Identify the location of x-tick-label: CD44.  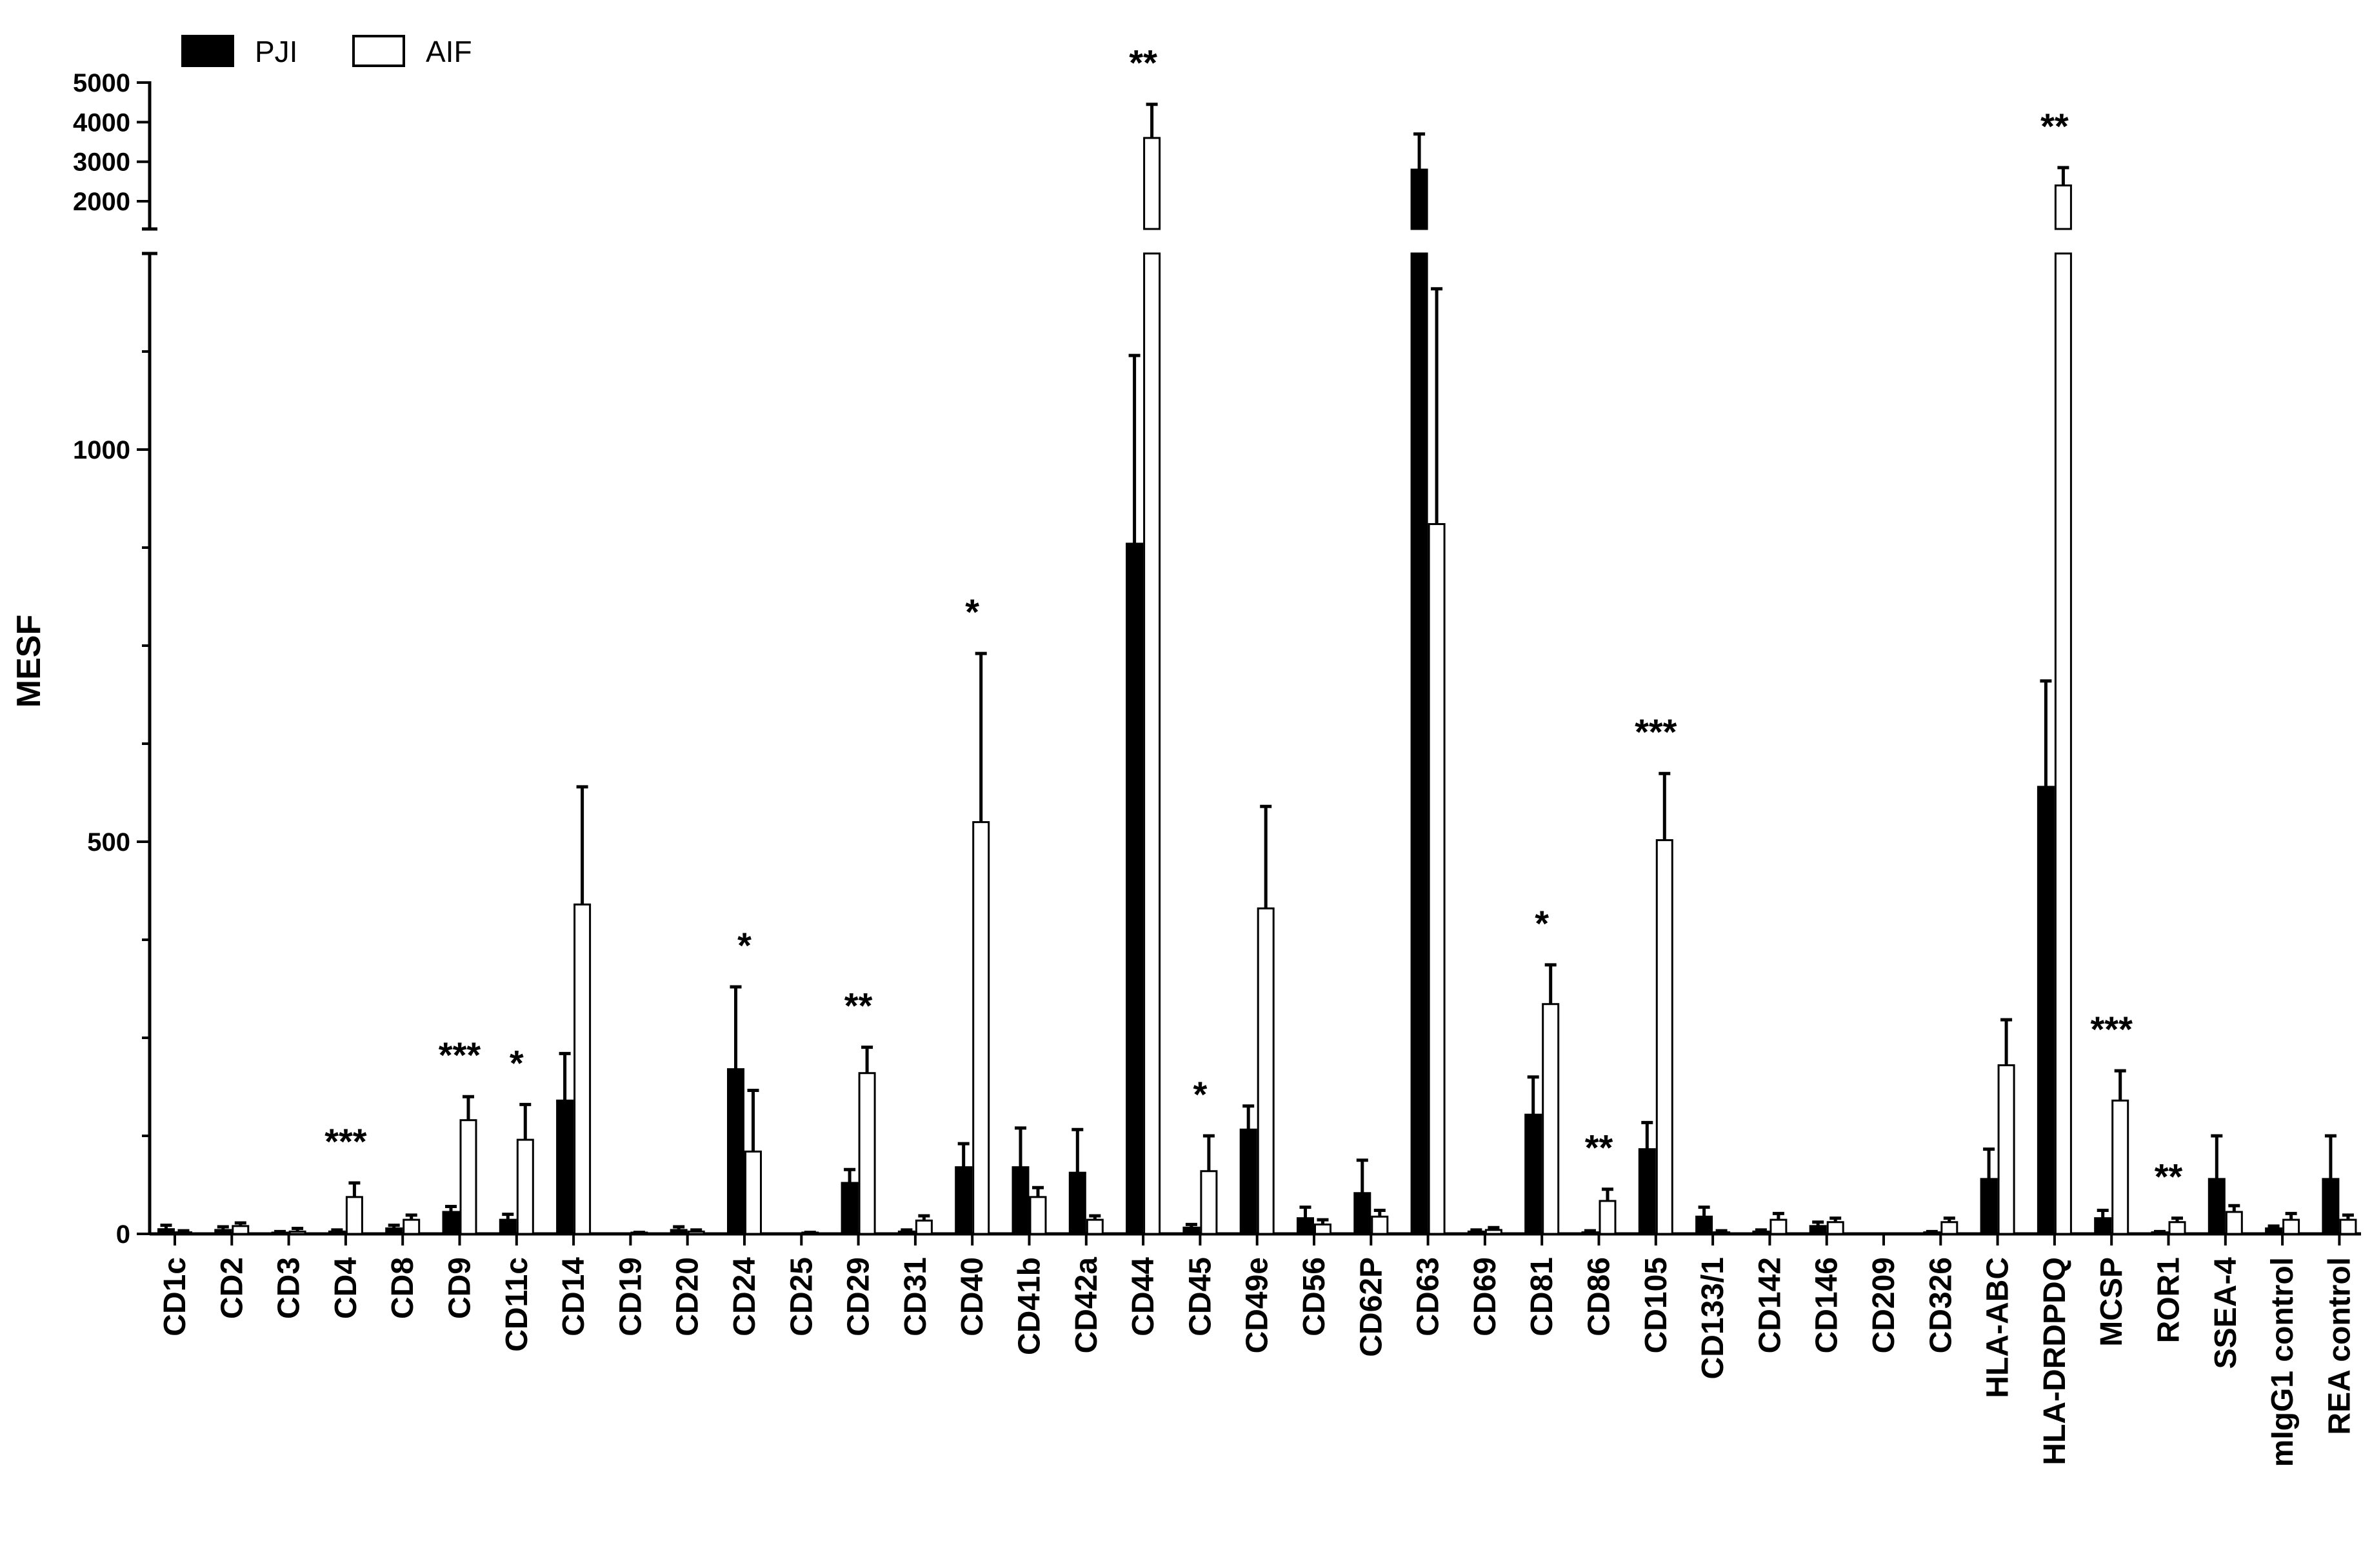
(1143, 1297).